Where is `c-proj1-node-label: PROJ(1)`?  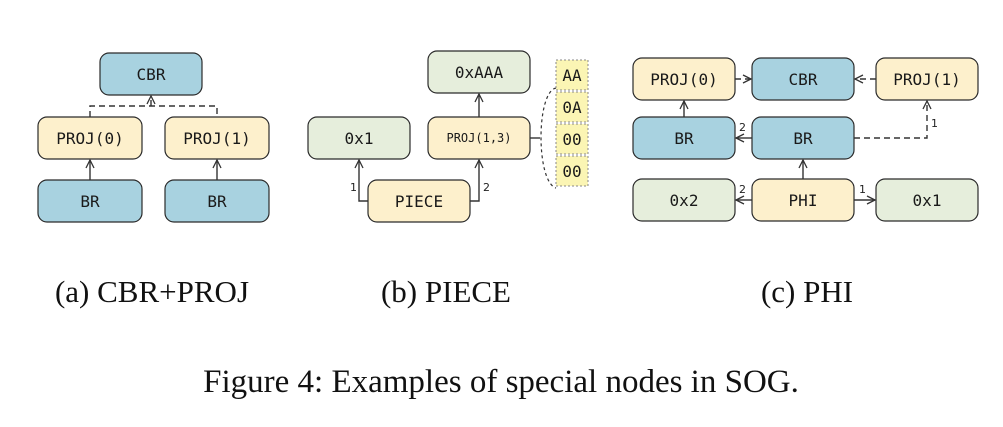
c-proj1-node-label: PROJ(1) is located at coordinates (926, 79).